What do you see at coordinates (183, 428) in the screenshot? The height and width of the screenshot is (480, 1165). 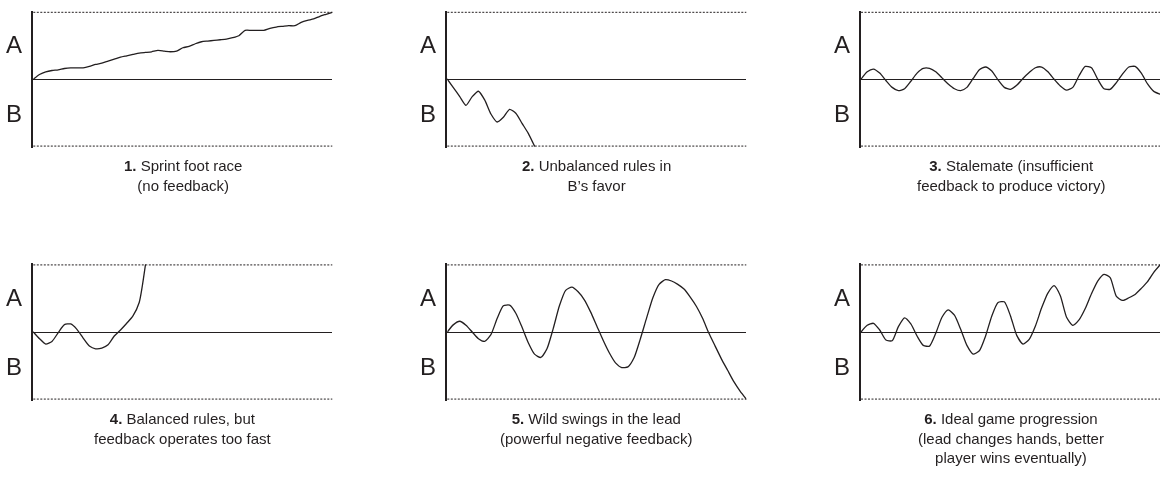 I see `text: 4. Balanced rules, but feedback operates too fast` at bounding box center [183, 428].